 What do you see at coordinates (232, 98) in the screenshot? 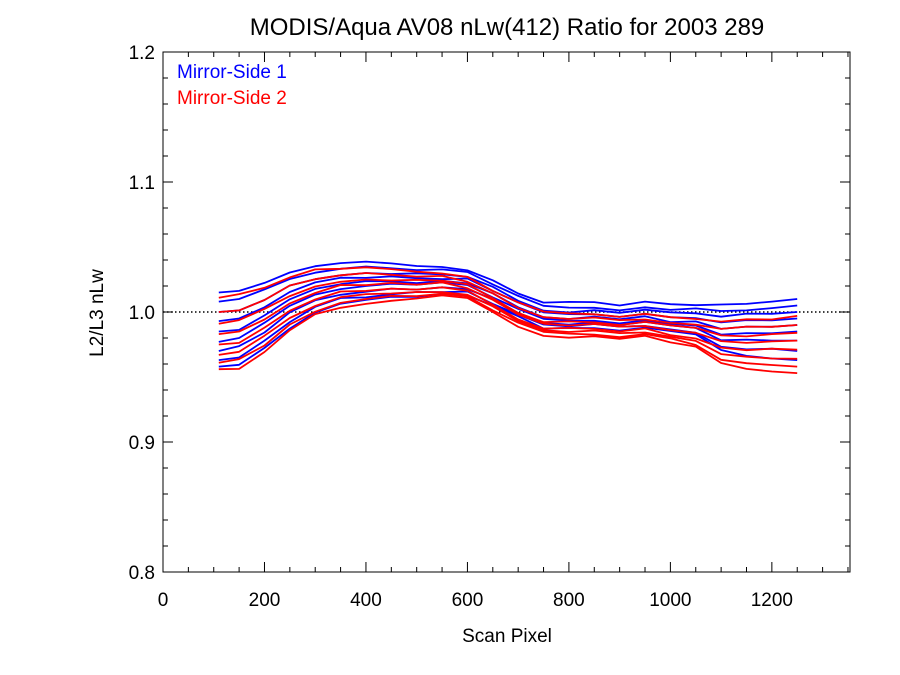
I see `legend-entry: Mirror-Side 2` at bounding box center [232, 98].